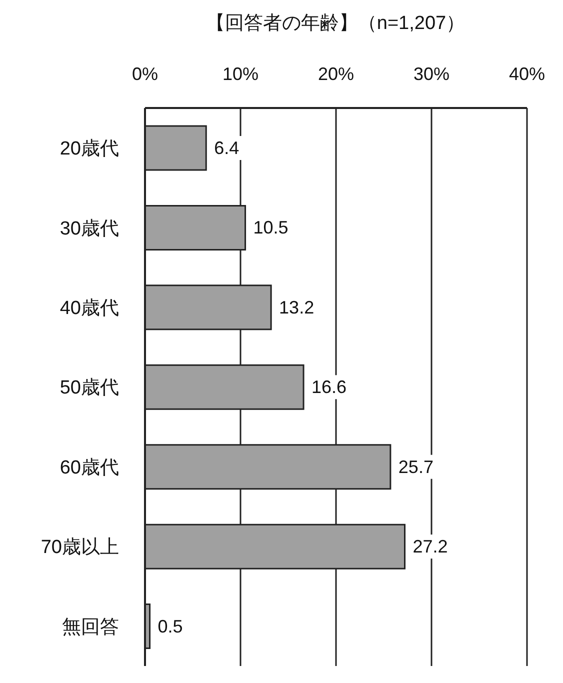 The width and height of the screenshot is (563, 683). Describe the element at coordinates (329, 387) in the screenshot. I see `data-label: 16.6` at that location.